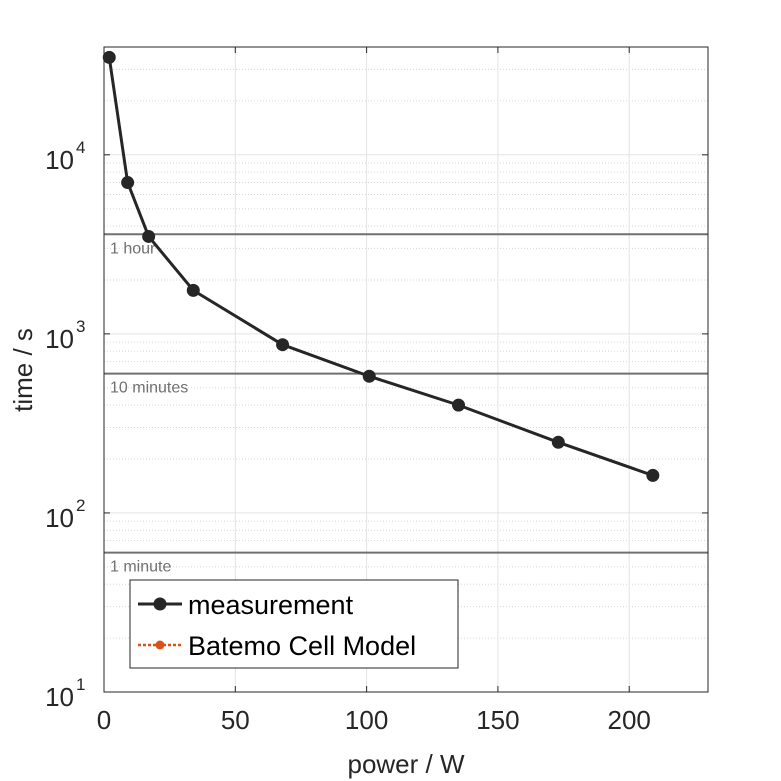 Image resolution: width=781 pixels, height=781 pixels. I want to click on x-tick-labels: 0 50 100 150 200, so click(374, 720).